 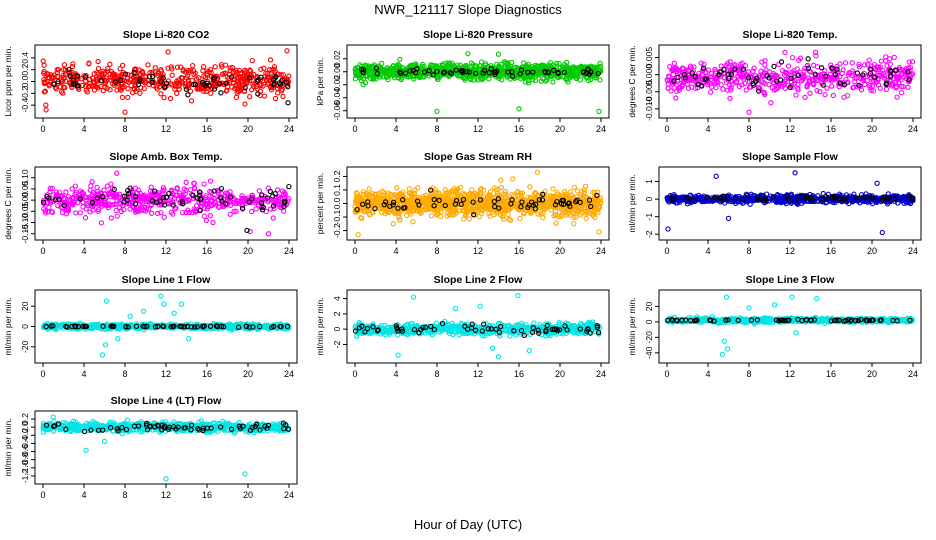 I want to click on y-axis-label: degrees C per min., so click(x=8, y=203).